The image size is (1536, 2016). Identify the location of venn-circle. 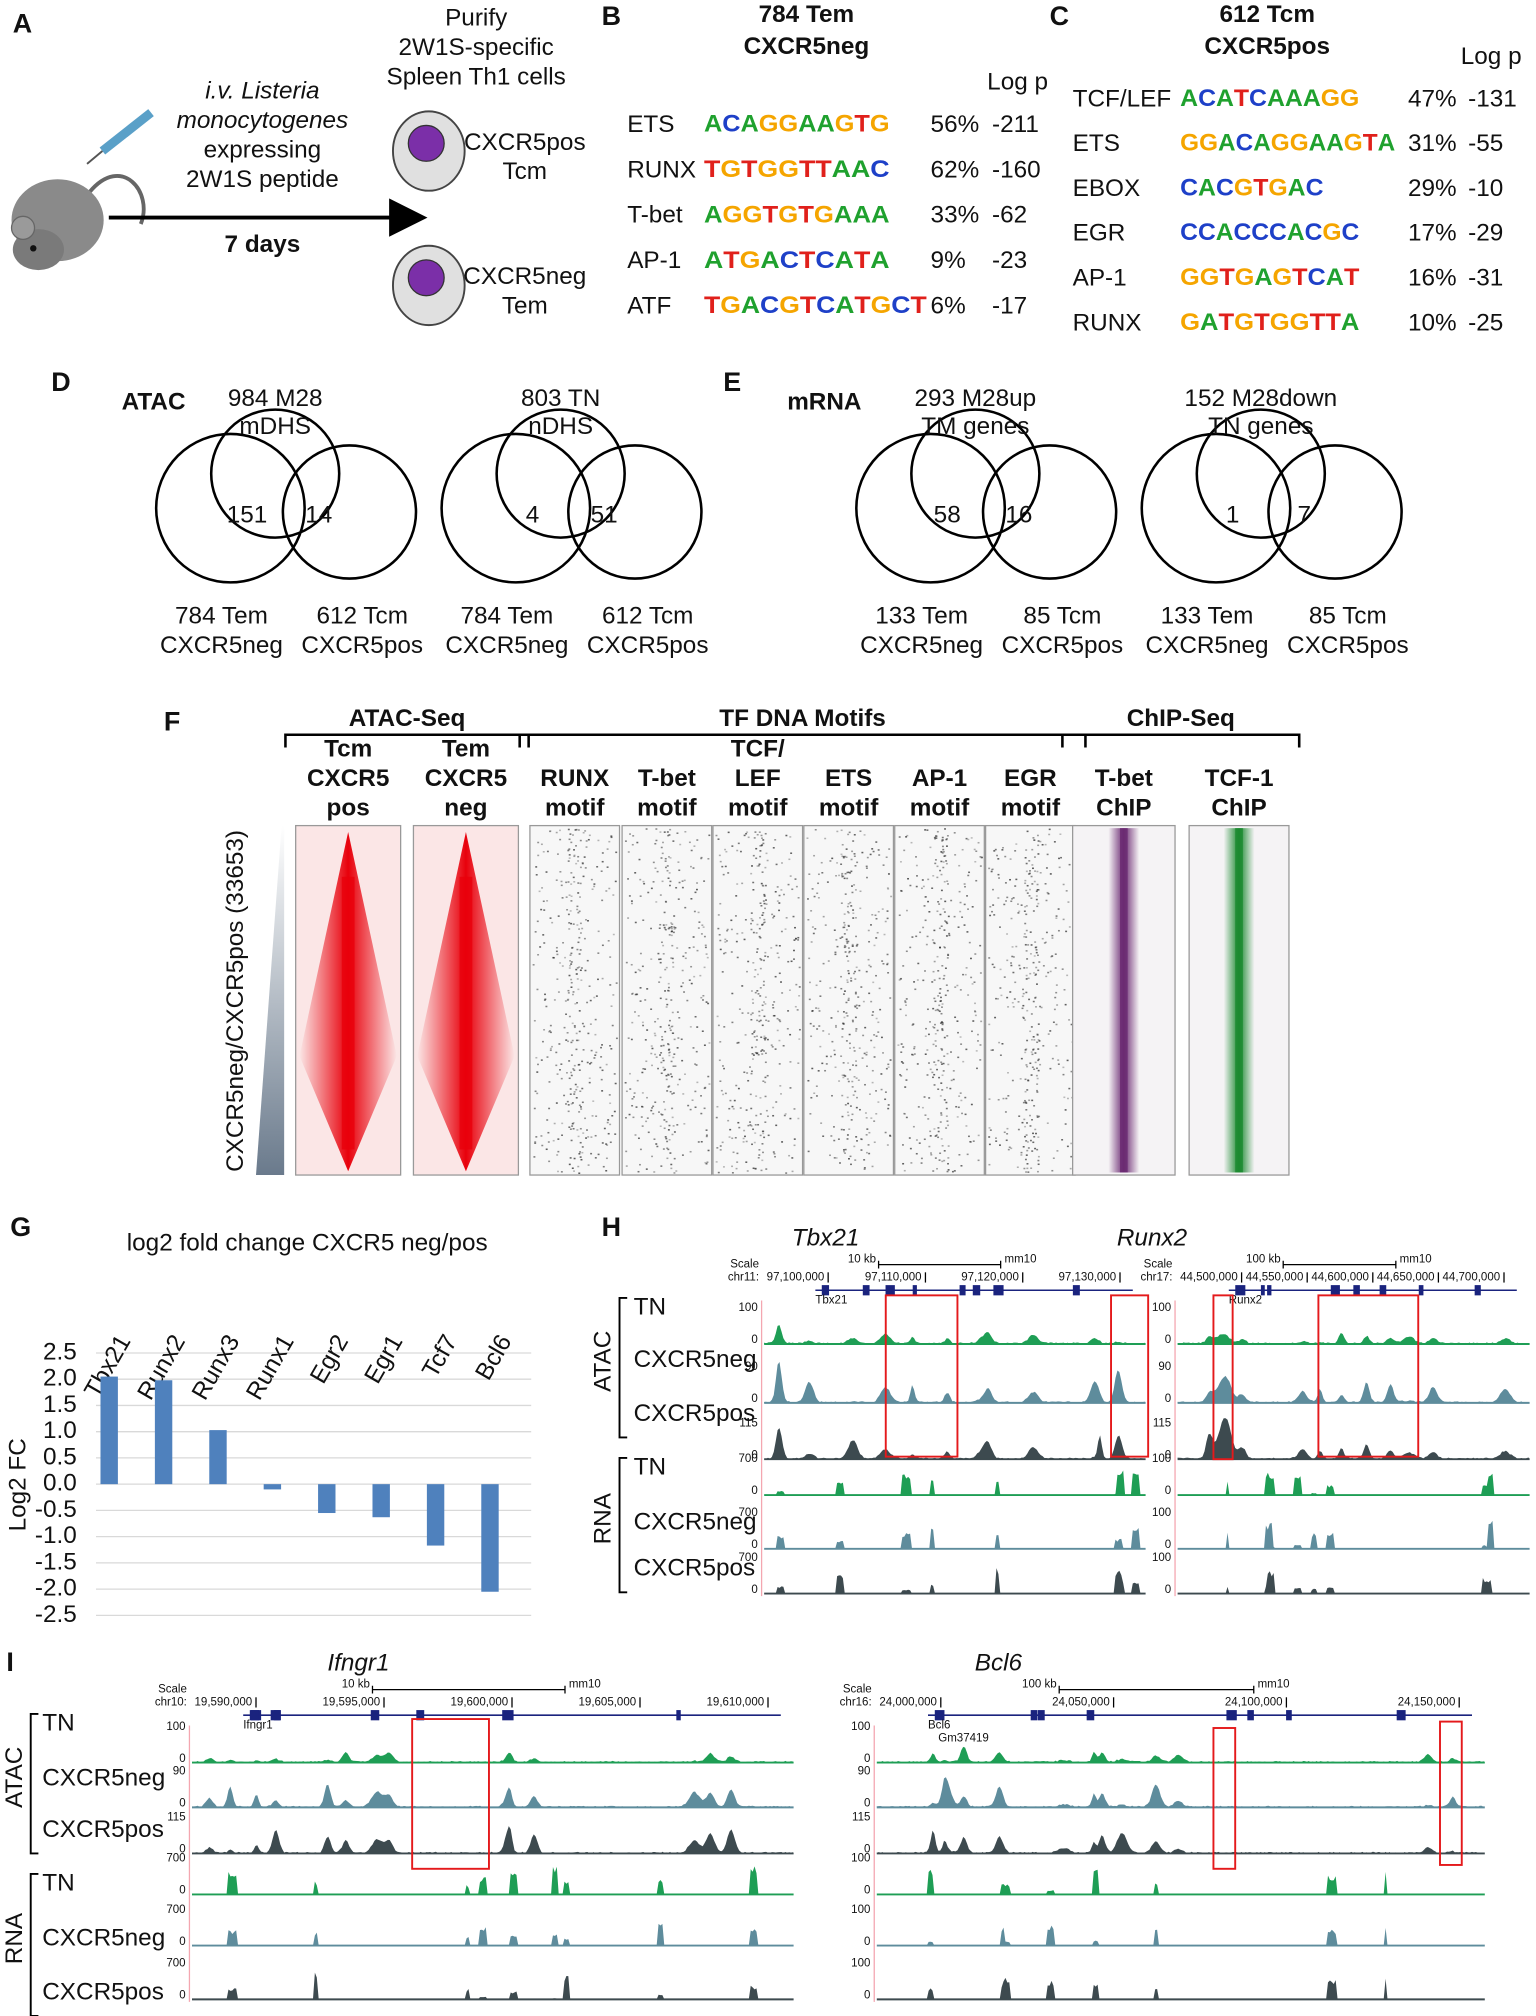
(1049, 512).